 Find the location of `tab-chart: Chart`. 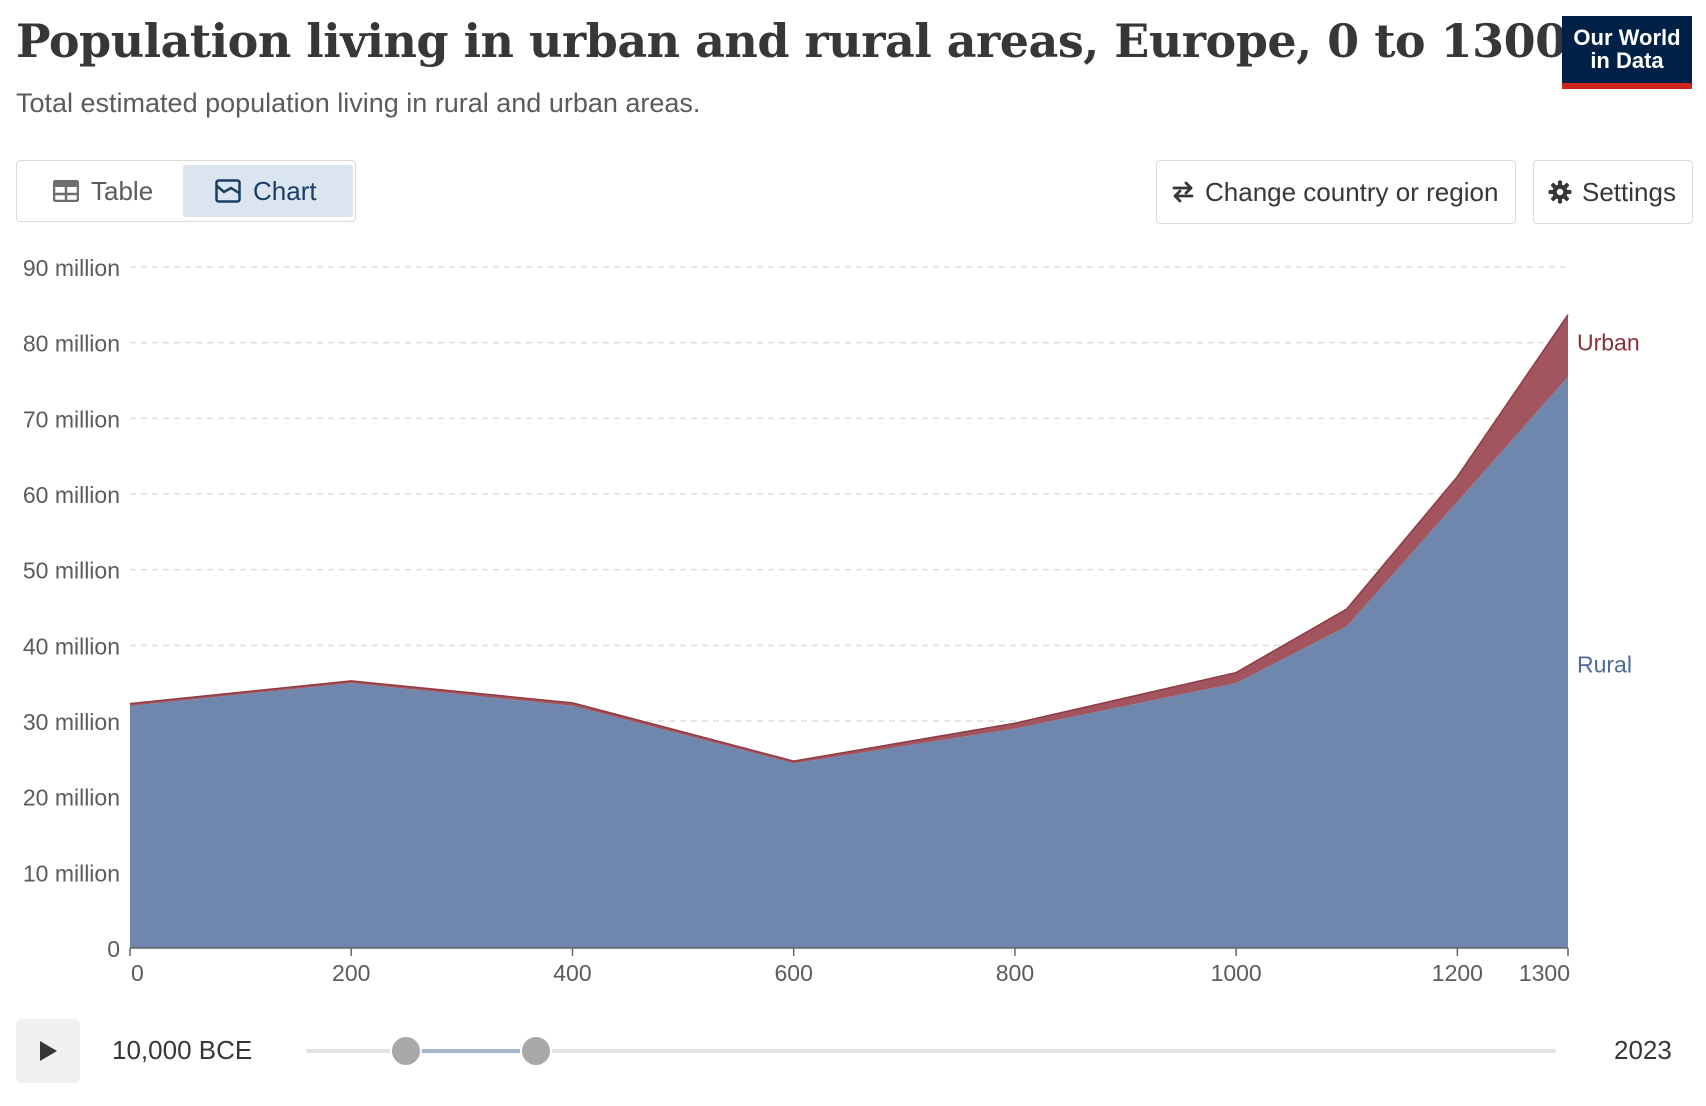

tab-chart: Chart is located at coordinates (268, 191).